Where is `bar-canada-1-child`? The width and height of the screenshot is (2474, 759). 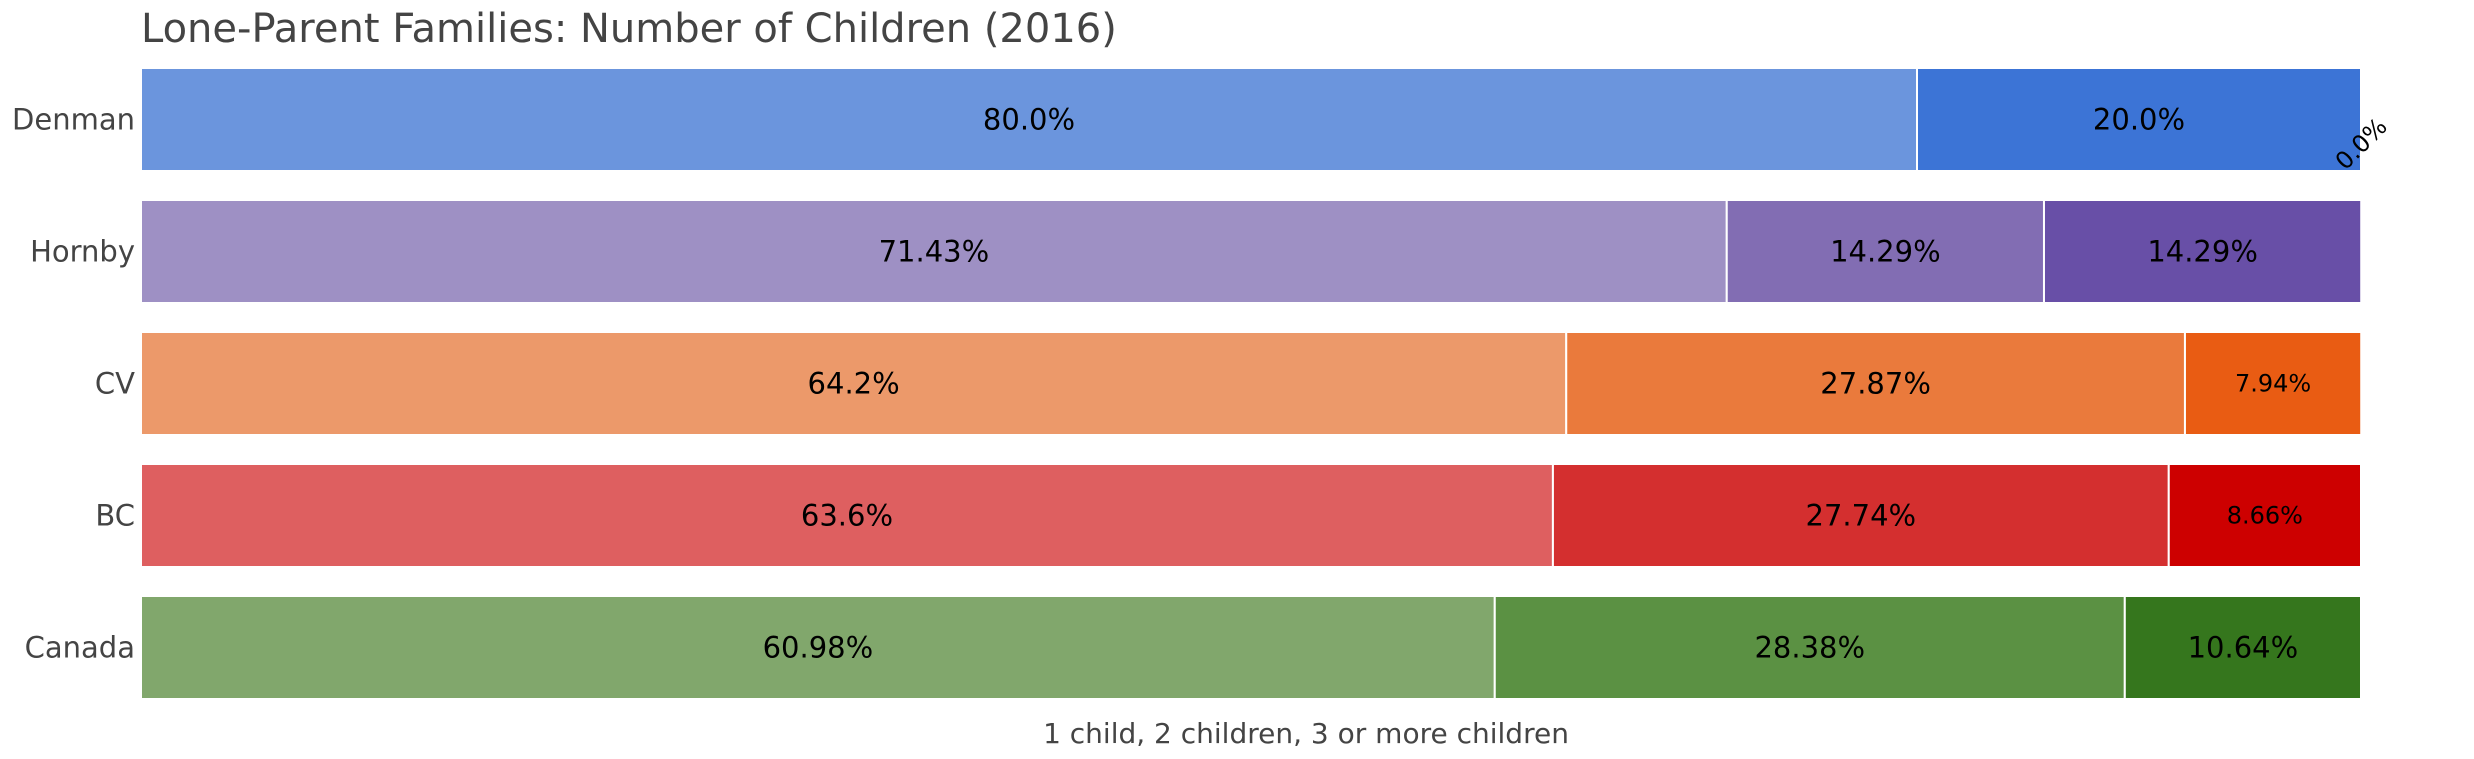 bar-canada-1-child is located at coordinates (818, 647).